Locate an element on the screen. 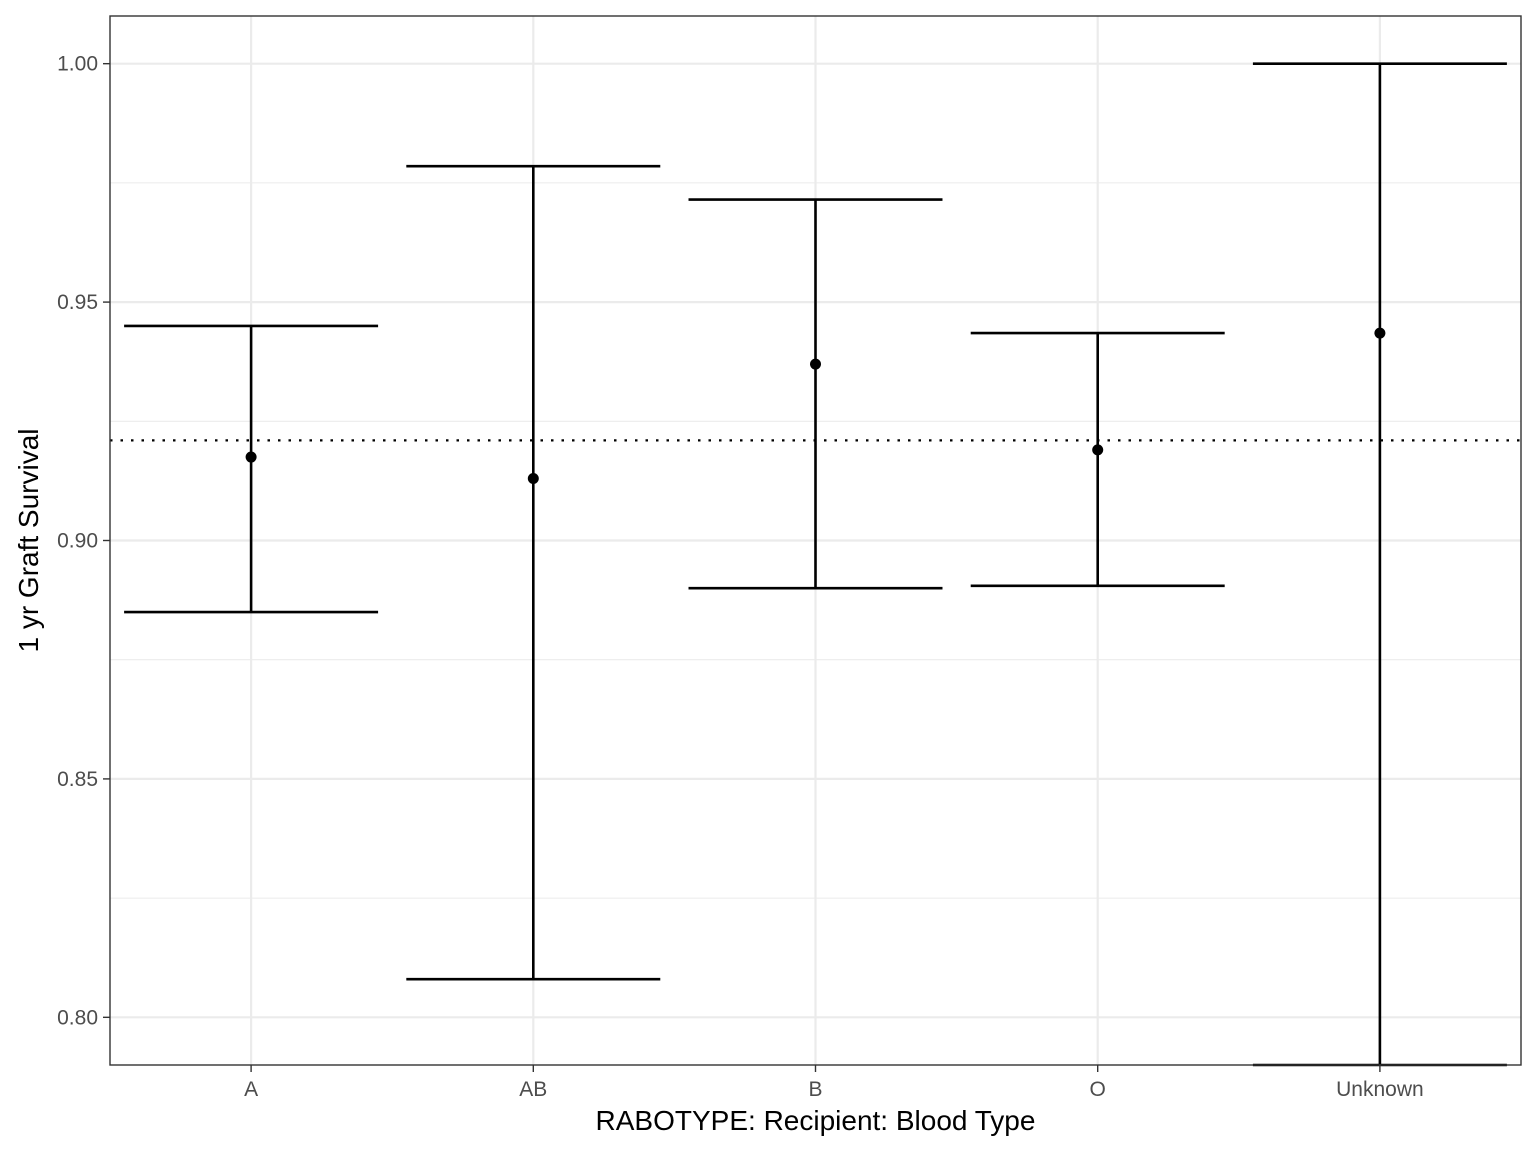  x-tick-label: A is located at coordinates (251, 1089).